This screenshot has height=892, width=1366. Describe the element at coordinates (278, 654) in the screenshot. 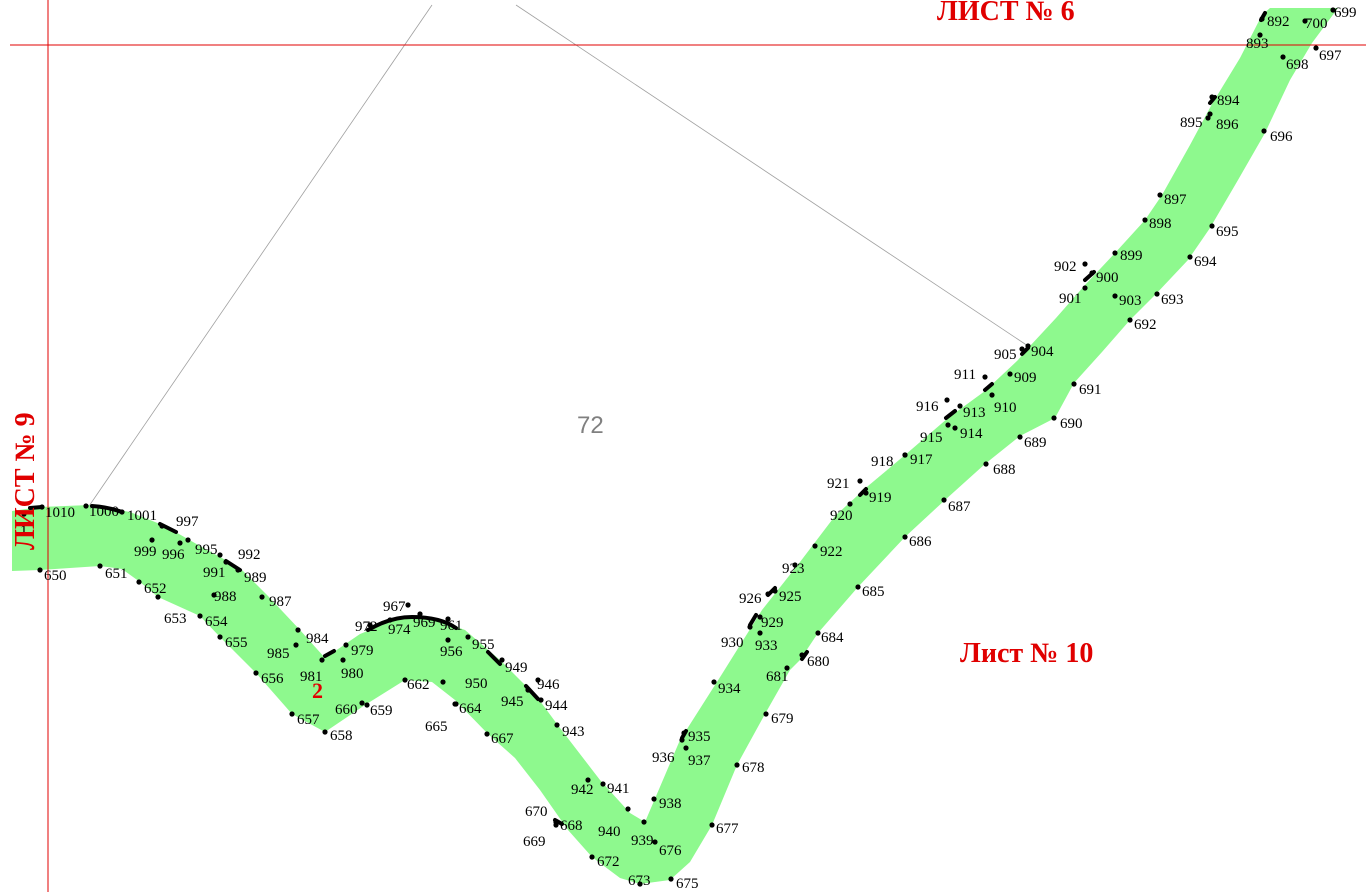

I see `point-label: 985` at that location.